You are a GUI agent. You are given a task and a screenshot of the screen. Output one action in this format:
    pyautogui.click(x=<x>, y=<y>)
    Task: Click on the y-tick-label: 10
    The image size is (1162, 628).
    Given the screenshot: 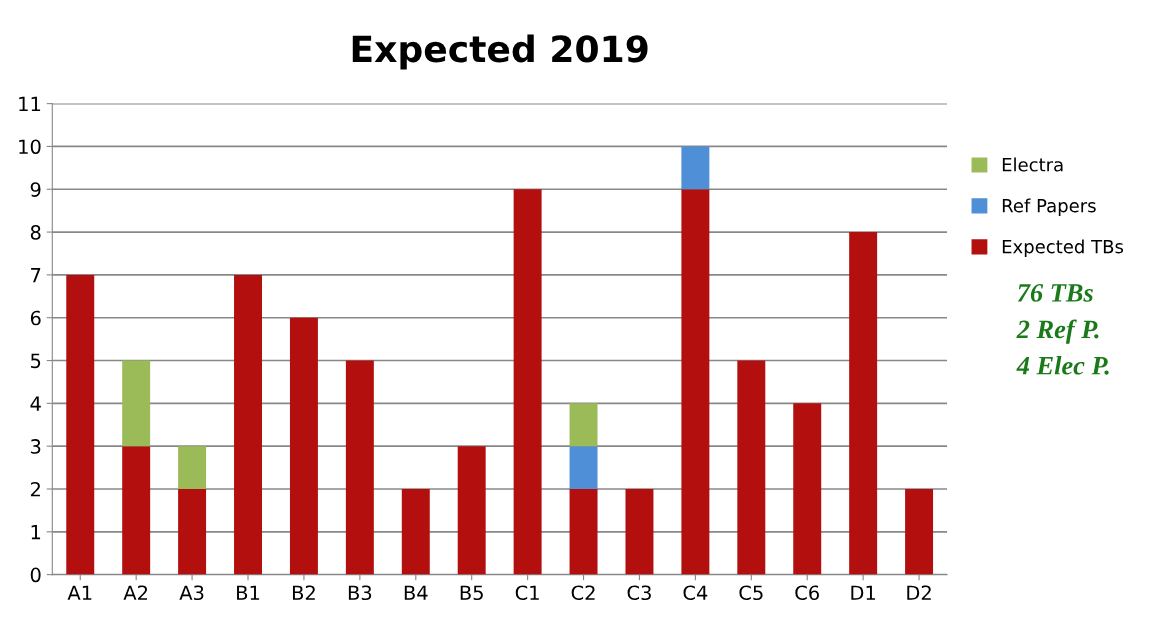 What is the action you would take?
    pyautogui.click(x=30, y=147)
    